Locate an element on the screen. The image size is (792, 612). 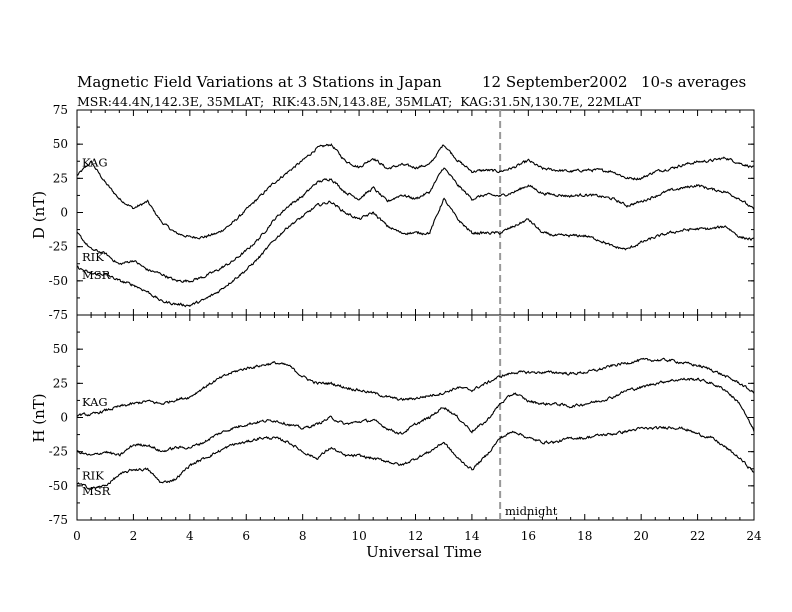
xtick-label: 22 is located at coordinates (697, 536).